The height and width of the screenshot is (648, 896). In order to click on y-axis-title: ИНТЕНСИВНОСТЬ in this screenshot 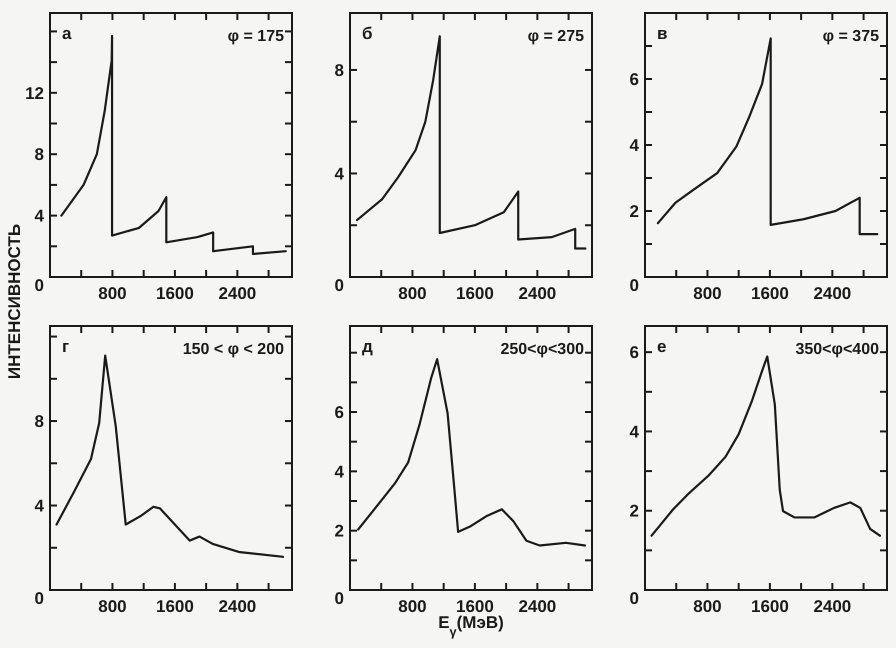, I will do `click(14, 302)`.